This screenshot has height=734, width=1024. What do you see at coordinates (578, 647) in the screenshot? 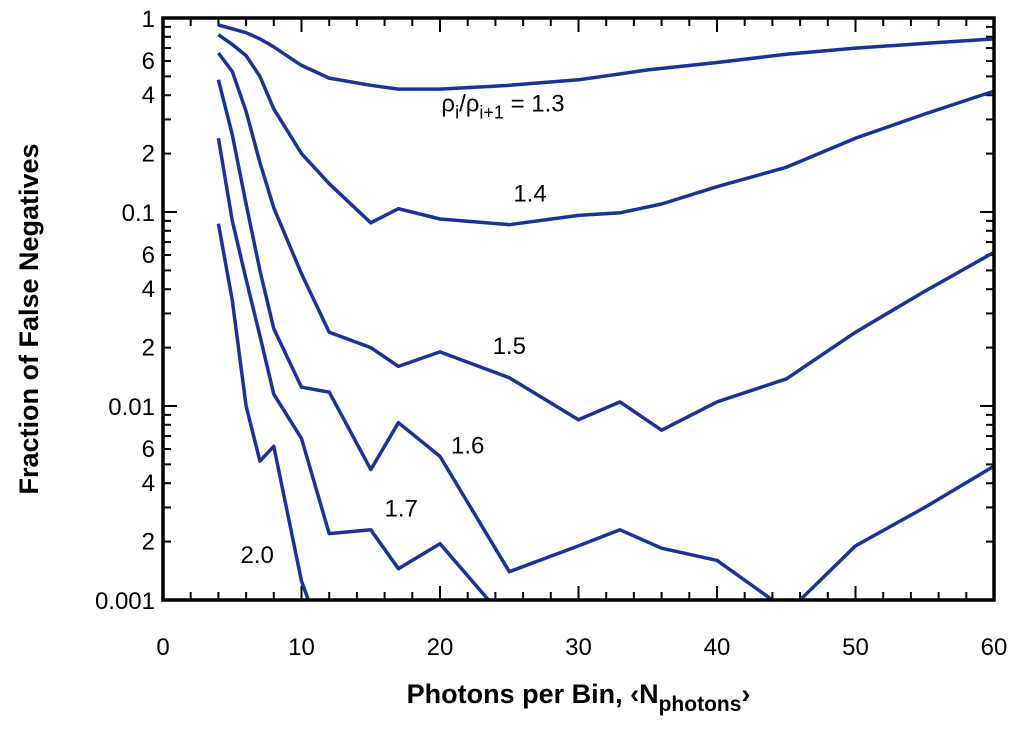
I see `x-tick-label: 30` at bounding box center [578, 647].